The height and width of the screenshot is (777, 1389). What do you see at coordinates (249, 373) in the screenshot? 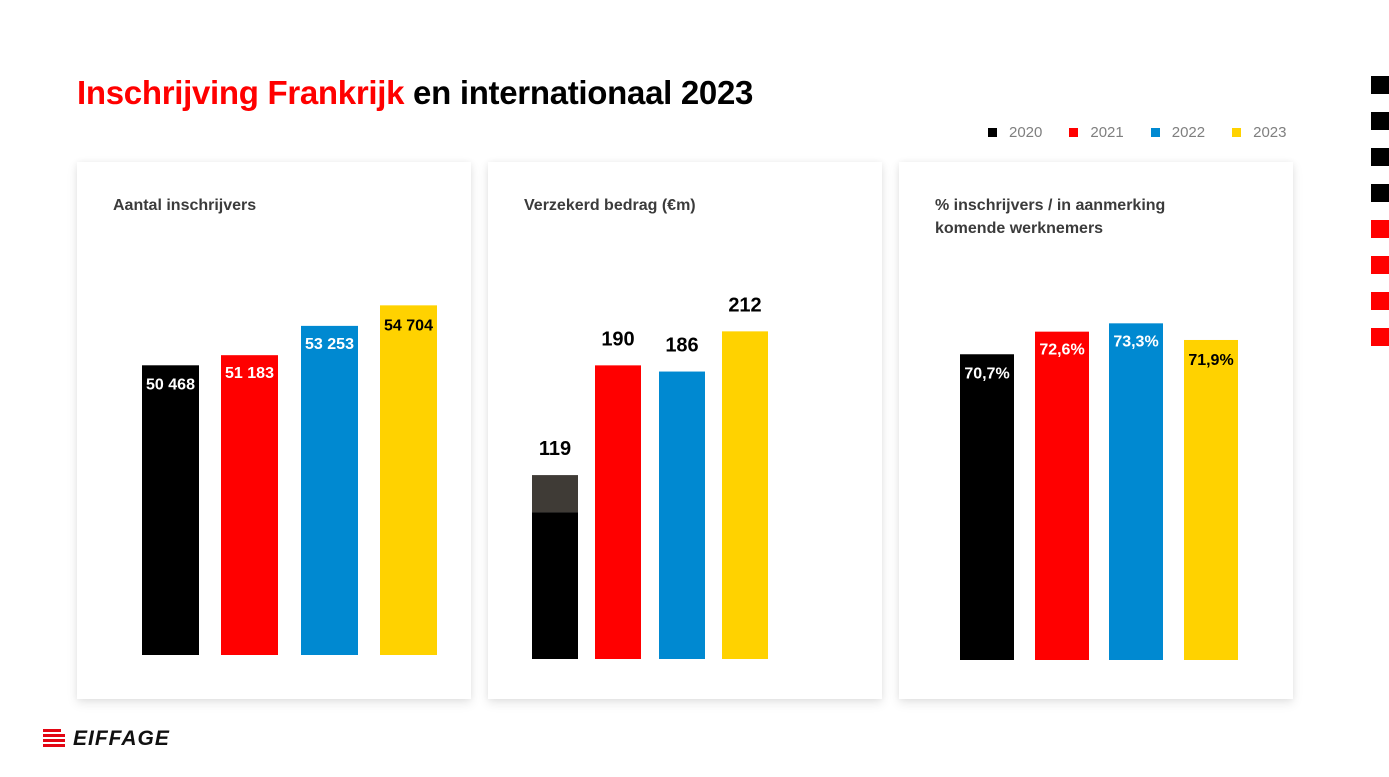
I see `data-label-2021: 51 183` at bounding box center [249, 373].